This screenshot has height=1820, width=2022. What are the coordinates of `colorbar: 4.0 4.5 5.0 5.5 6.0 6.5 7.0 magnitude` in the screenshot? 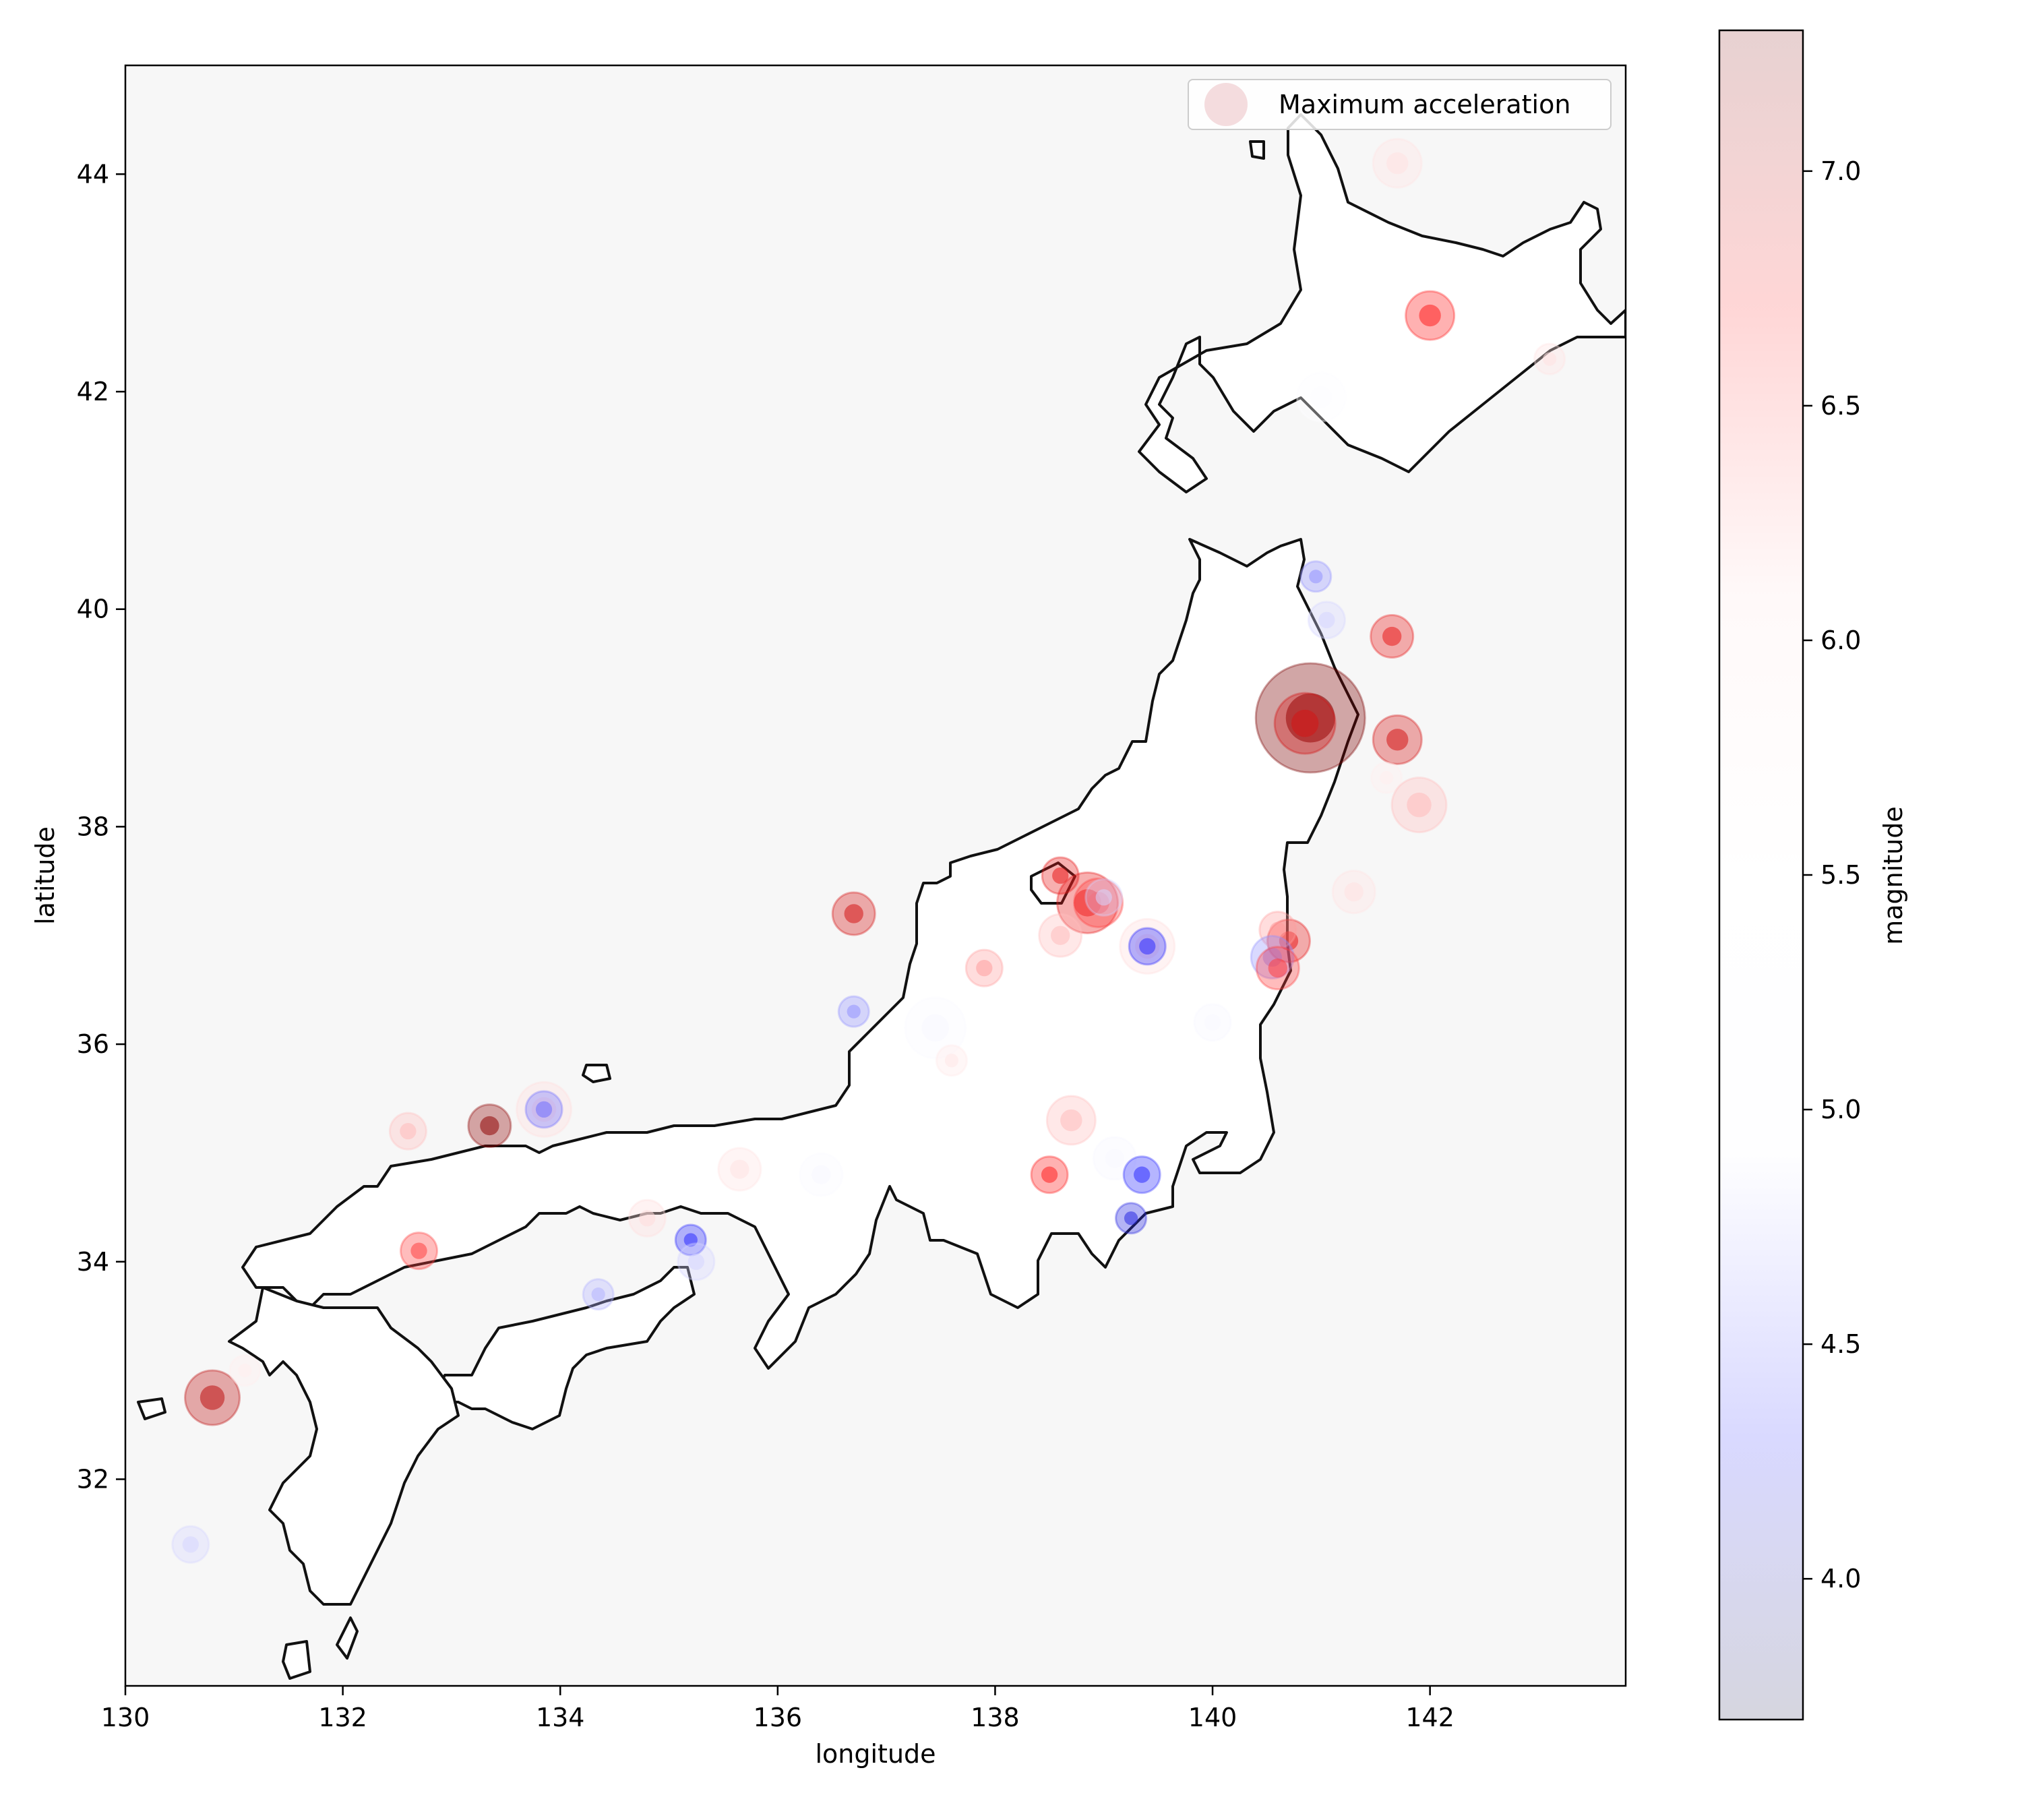 It's located at (1813, 875).